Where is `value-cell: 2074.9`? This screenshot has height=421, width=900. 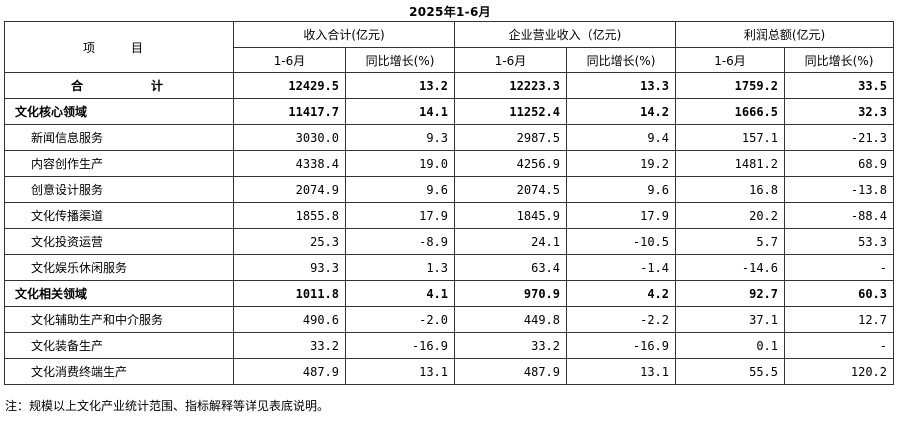 value-cell: 2074.9 is located at coordinates (289, 189).